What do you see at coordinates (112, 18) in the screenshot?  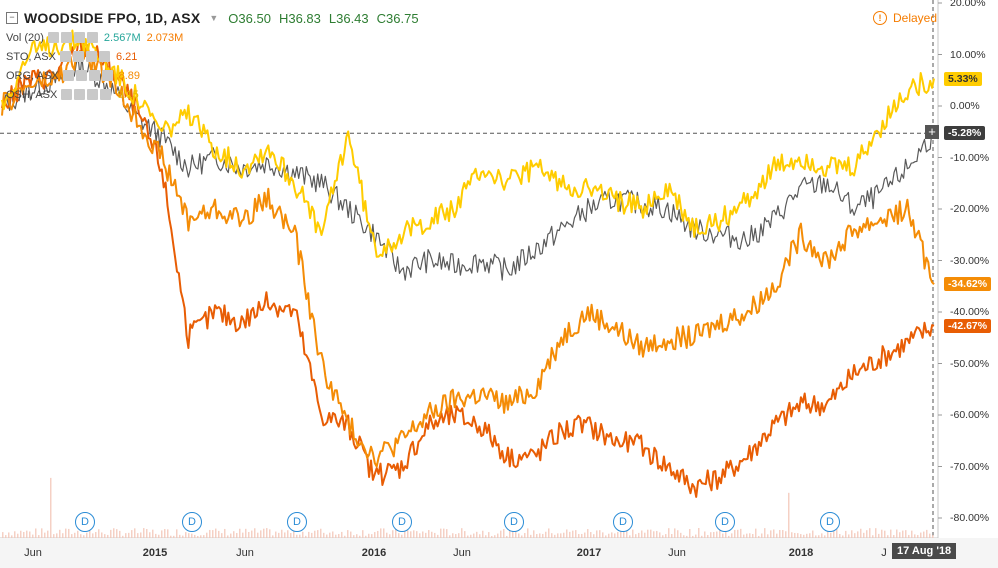 I see `symbol-title: WOODSIDE FPO, 1D, ASX` at bounding box center [112, 18].